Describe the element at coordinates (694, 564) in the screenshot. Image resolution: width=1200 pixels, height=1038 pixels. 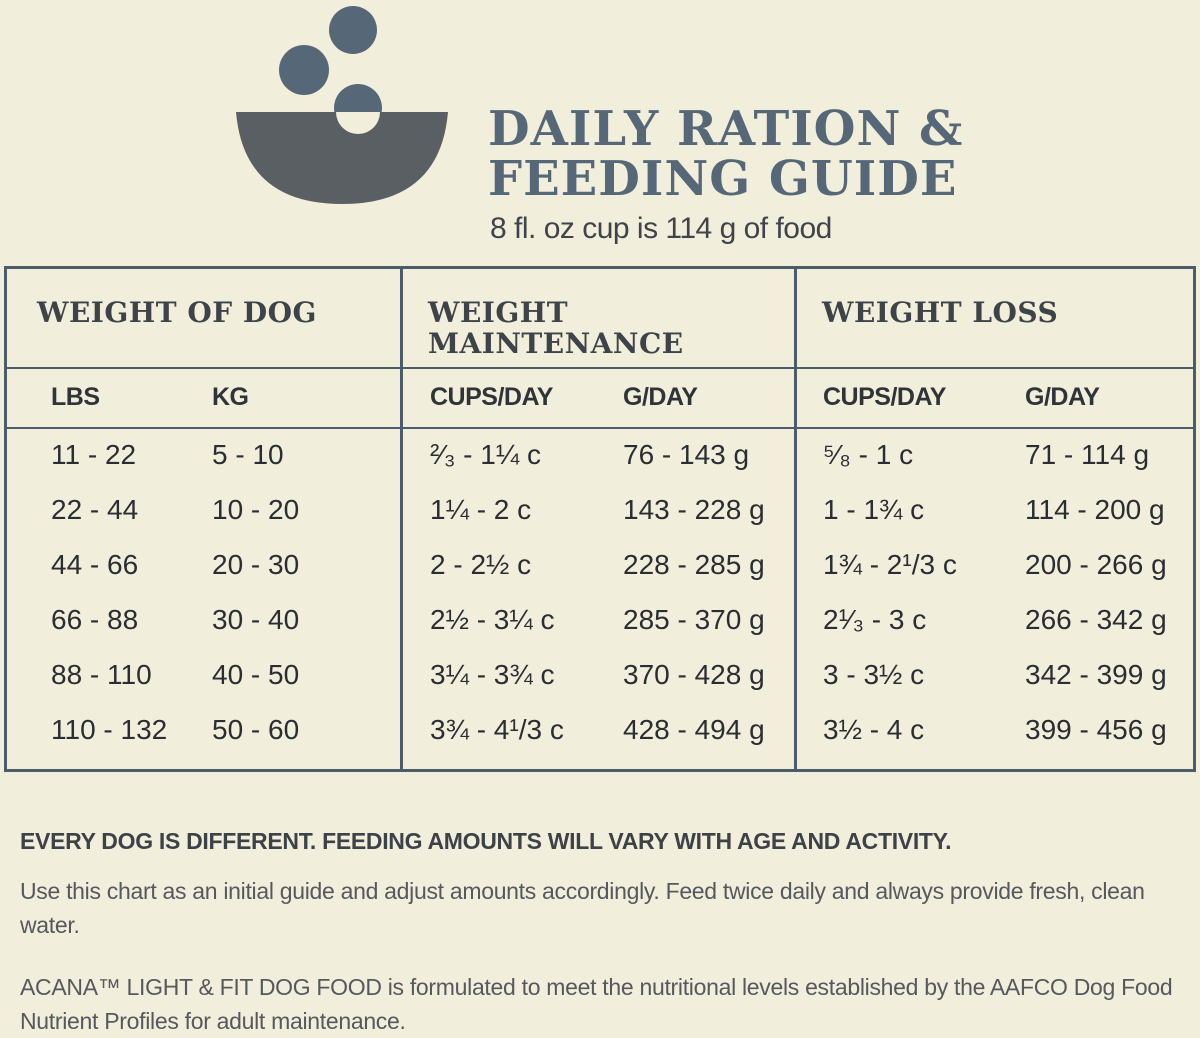
I see `cell-maintenance-grams: 228 - 285 g` at that location.